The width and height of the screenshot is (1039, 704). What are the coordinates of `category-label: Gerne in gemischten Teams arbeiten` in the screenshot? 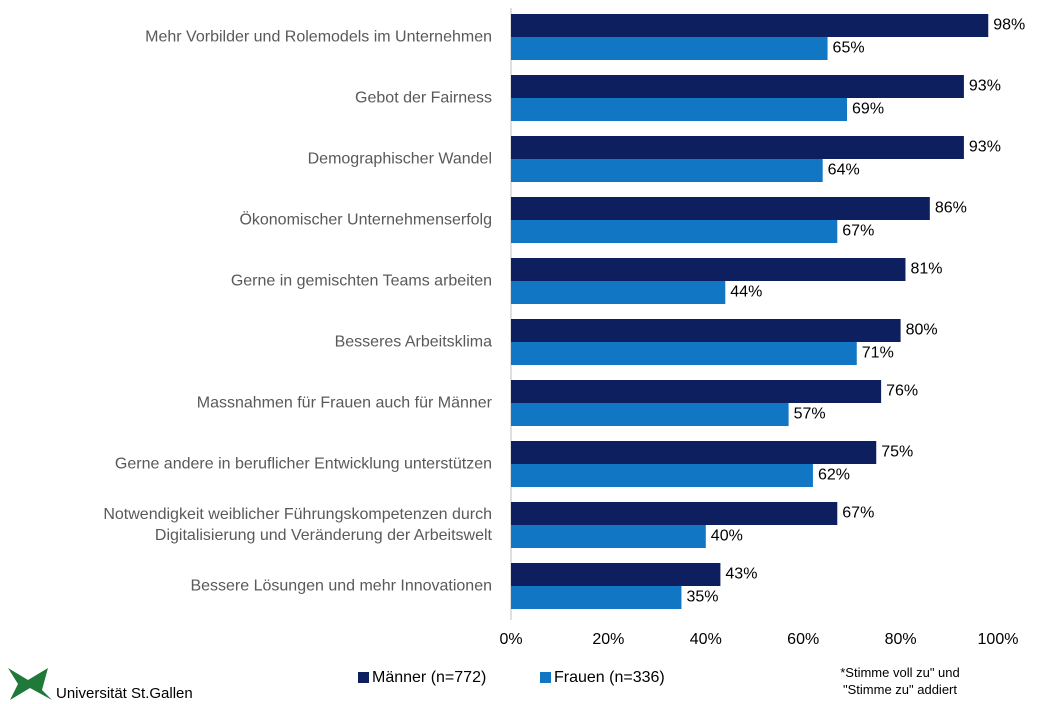 It's located at (361, 281).